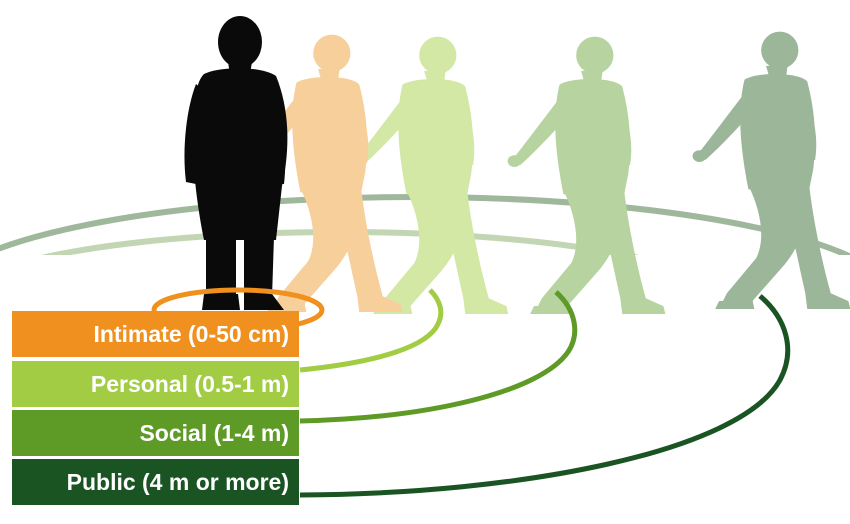 The width and height of the screenshot is (850, 524). Describe the element at coordinates (155, 433) in the screenshot. I see `zone-label-social: Social (1-4 m)` at that location.